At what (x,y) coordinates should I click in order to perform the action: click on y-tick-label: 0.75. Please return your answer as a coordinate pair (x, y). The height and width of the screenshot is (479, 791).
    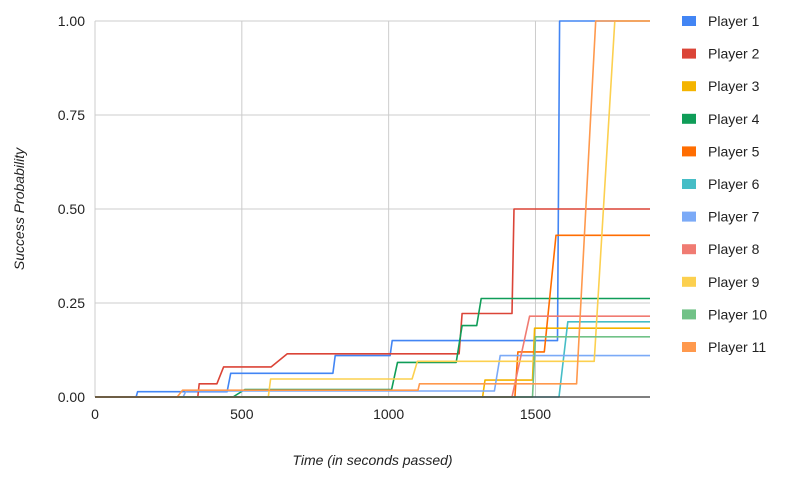
    Looking at the image, I should click on (71, 115).